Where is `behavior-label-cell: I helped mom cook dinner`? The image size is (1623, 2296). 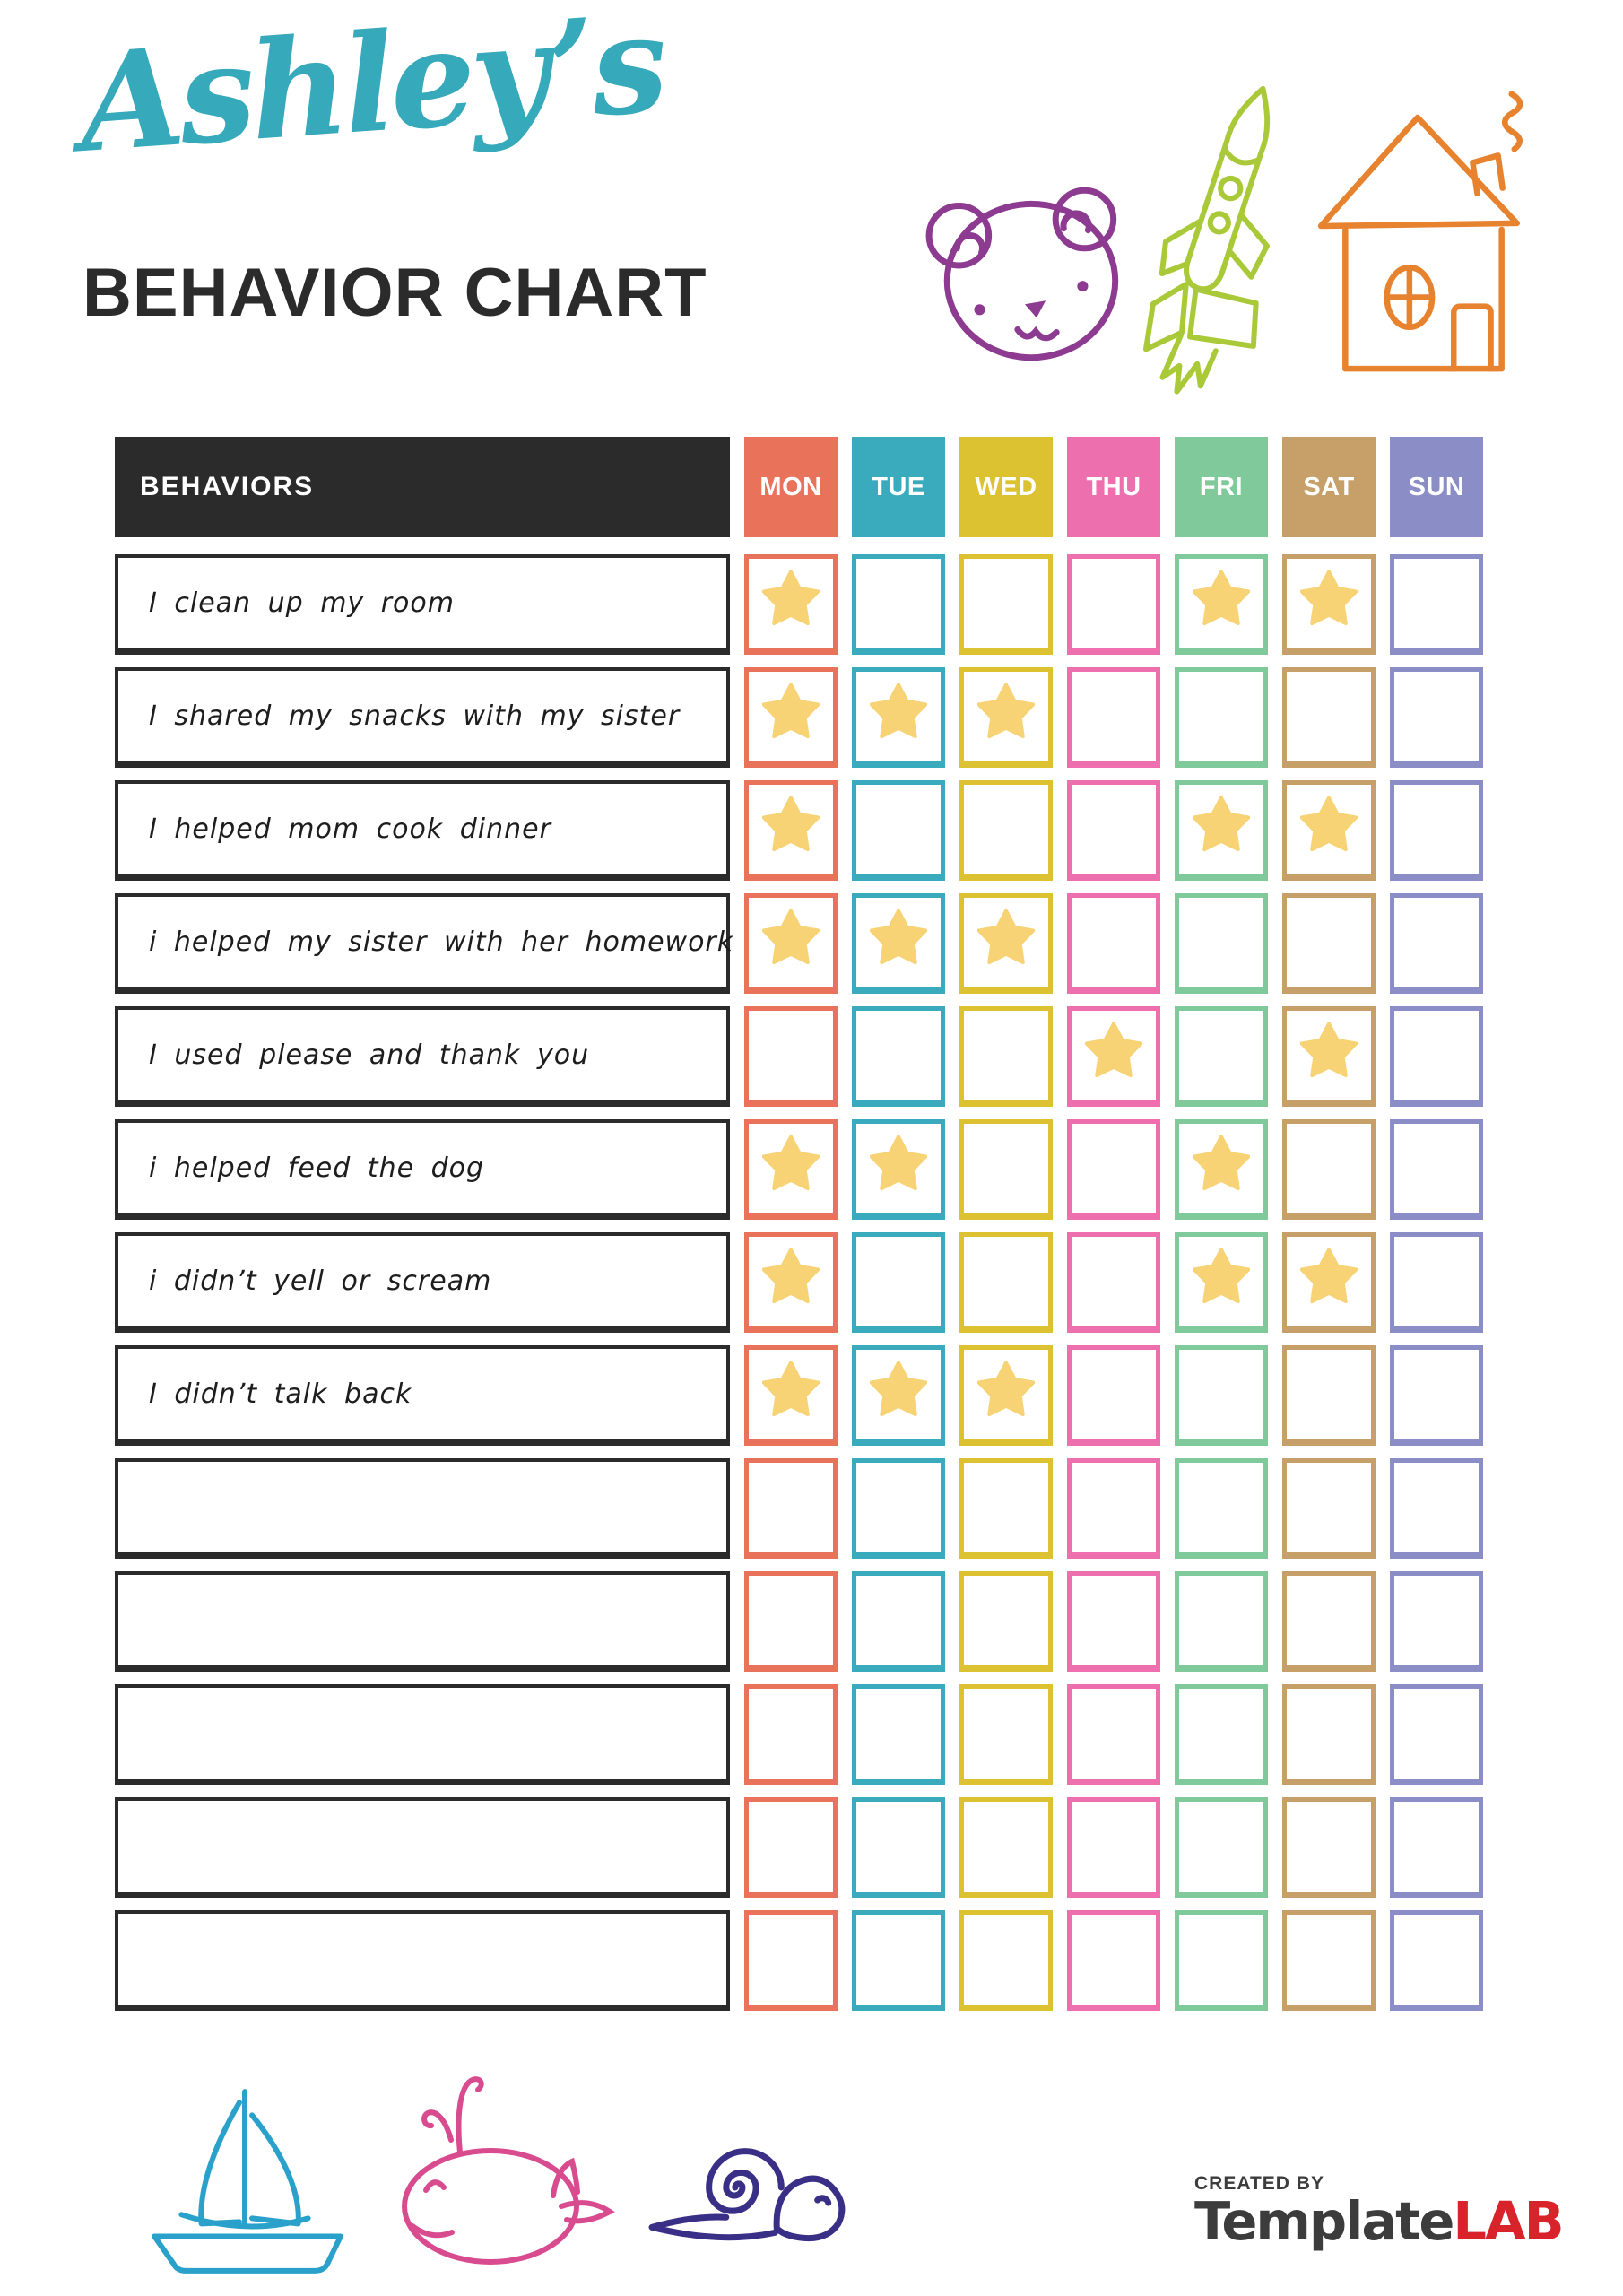
behavior-label-cell: I helped mom cook dinner is located at coordinates (422, 830).